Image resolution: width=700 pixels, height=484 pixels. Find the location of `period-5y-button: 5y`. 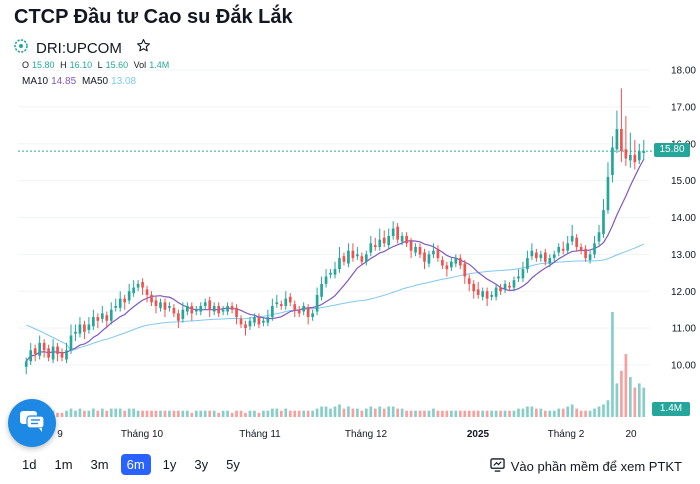

period-5y-button: 5y is located at coordinates (233, 464).